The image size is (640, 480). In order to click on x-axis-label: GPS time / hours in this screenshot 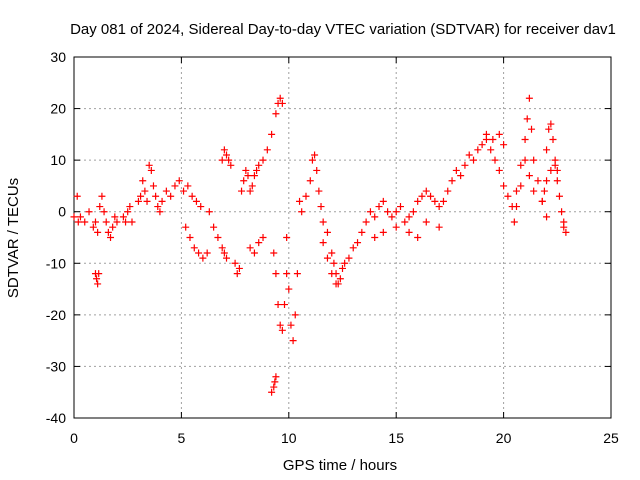, I will do `click(340, 465)`.